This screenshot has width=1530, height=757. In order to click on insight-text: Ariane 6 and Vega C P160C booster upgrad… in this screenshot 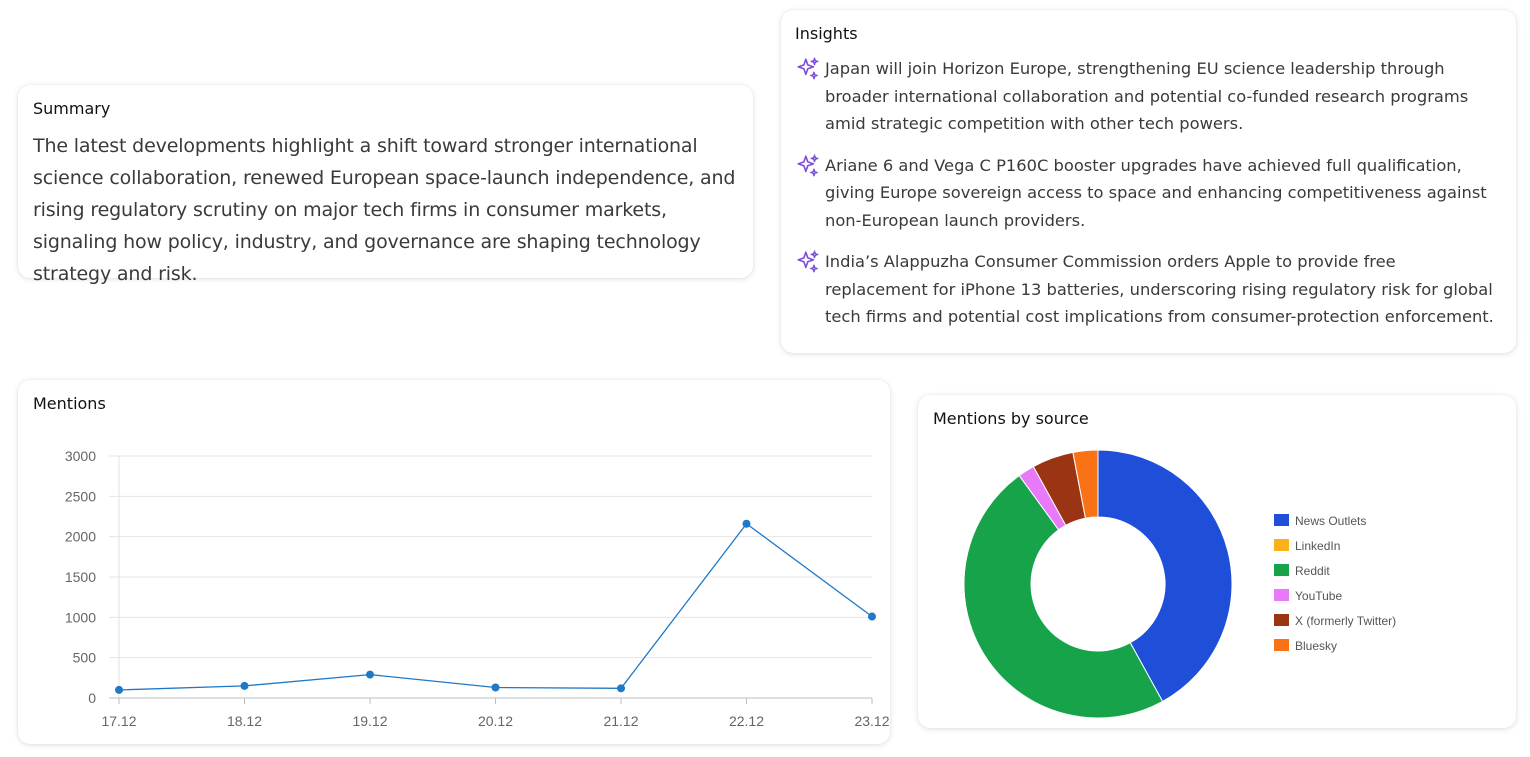, I will do `click(1156, 192)`.